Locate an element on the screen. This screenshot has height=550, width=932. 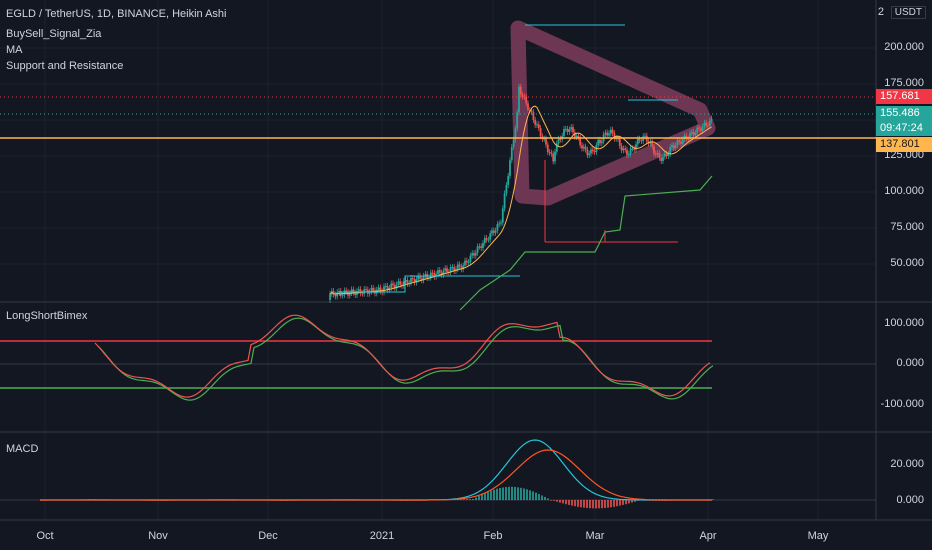
time-label: May is located at coordinates (818, 536).